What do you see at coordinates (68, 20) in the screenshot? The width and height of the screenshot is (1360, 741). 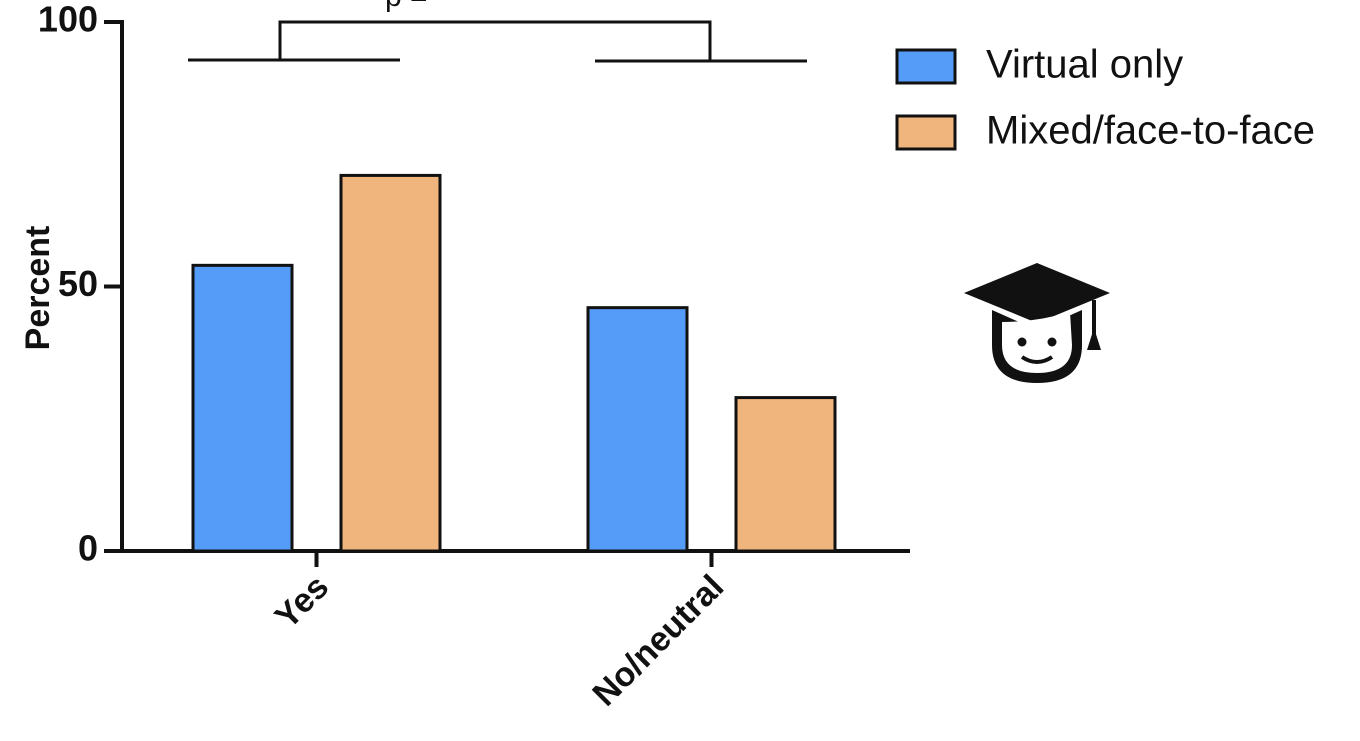 I see `y-tick-label: 100` at bounding box center [68, 20].